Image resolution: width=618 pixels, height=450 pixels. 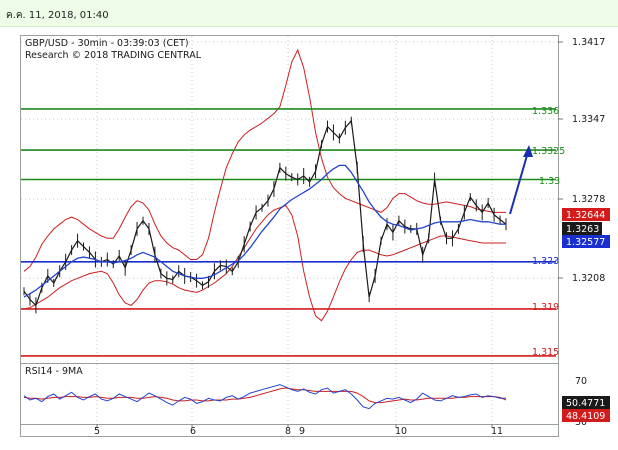 I want to click on x-tick-label: 11, so click(x=497, y=431).